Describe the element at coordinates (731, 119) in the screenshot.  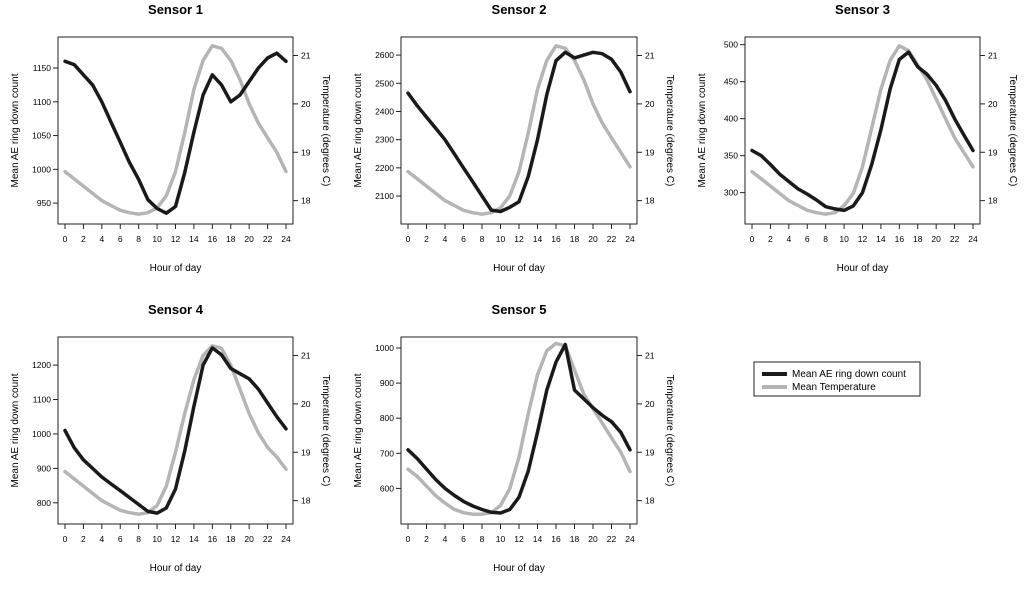
I see `y-tick-label: 400` at that location.